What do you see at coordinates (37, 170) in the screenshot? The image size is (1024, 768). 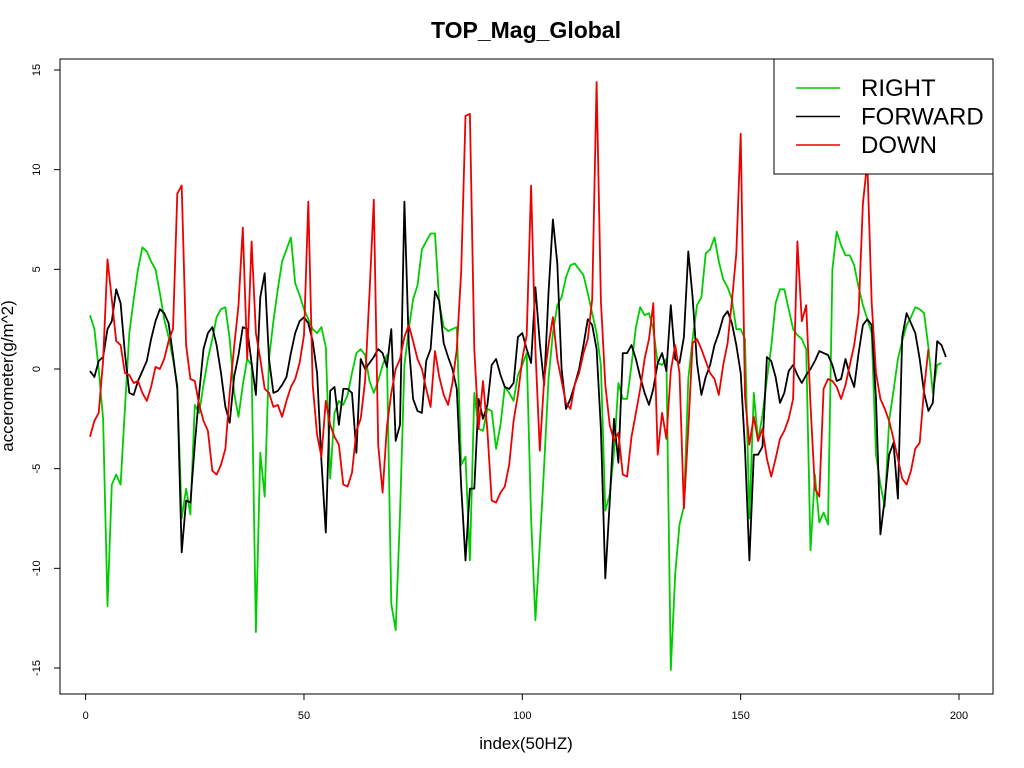 I see `y-tick-label: 10` at bounding box center [37, 170].